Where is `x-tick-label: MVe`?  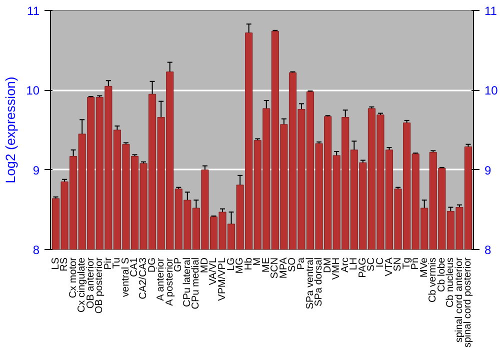
x-tick-label: MVe is located at coordinates (424, 267).